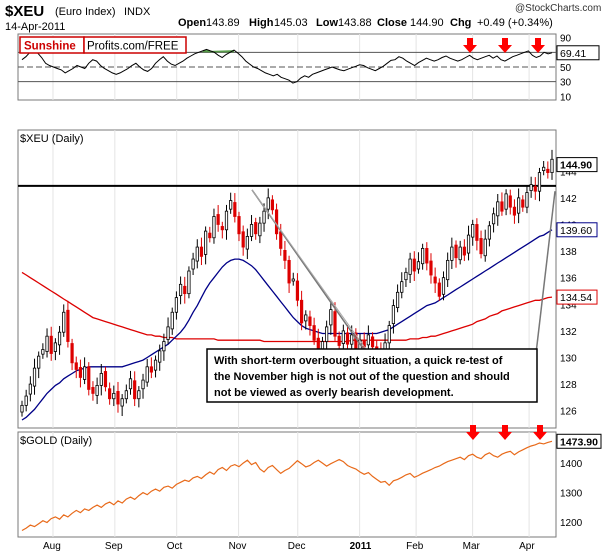  Describe the element at coordinates (238, 546) in the screenshot. I see `gold-month-label: Nov` at that location.